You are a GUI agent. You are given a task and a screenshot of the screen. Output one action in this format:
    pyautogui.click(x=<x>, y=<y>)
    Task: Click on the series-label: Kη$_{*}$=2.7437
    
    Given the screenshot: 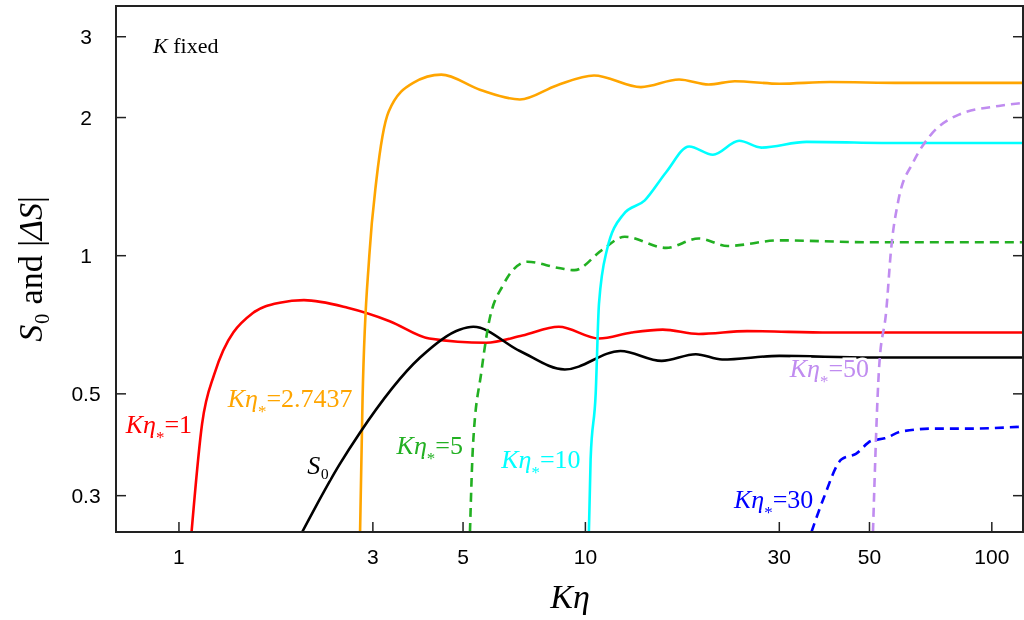 What is the action you would take?
    pyautogui.click(x=289, y=402)
    